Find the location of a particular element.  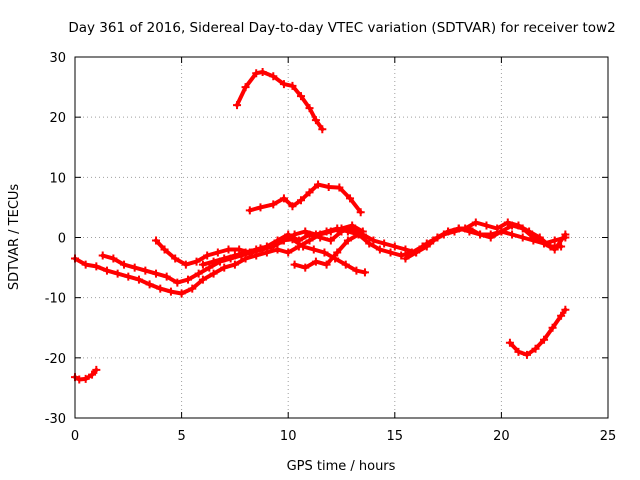

y-tick-label: -10 is located at coordinates (55, 299).